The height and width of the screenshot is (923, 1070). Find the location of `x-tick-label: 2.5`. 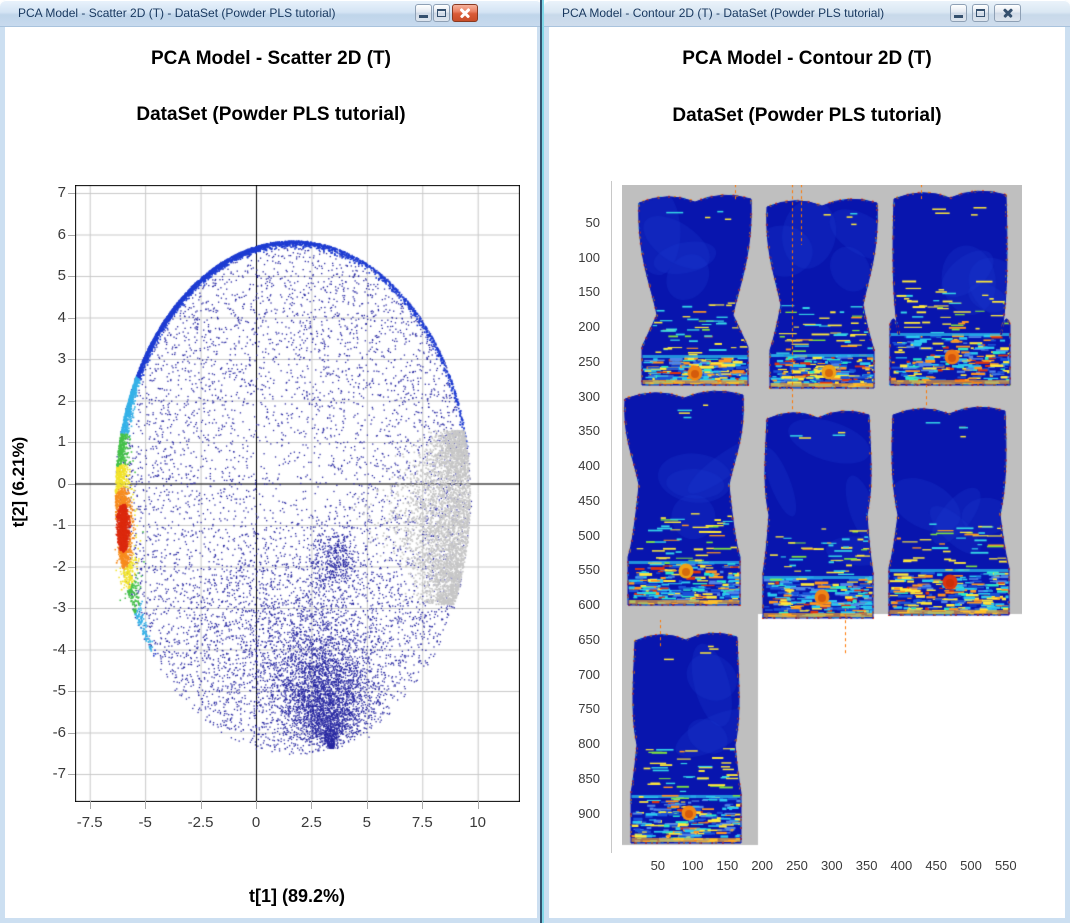

x-tick-label: 2.5 is located at coordinates (311, 822).